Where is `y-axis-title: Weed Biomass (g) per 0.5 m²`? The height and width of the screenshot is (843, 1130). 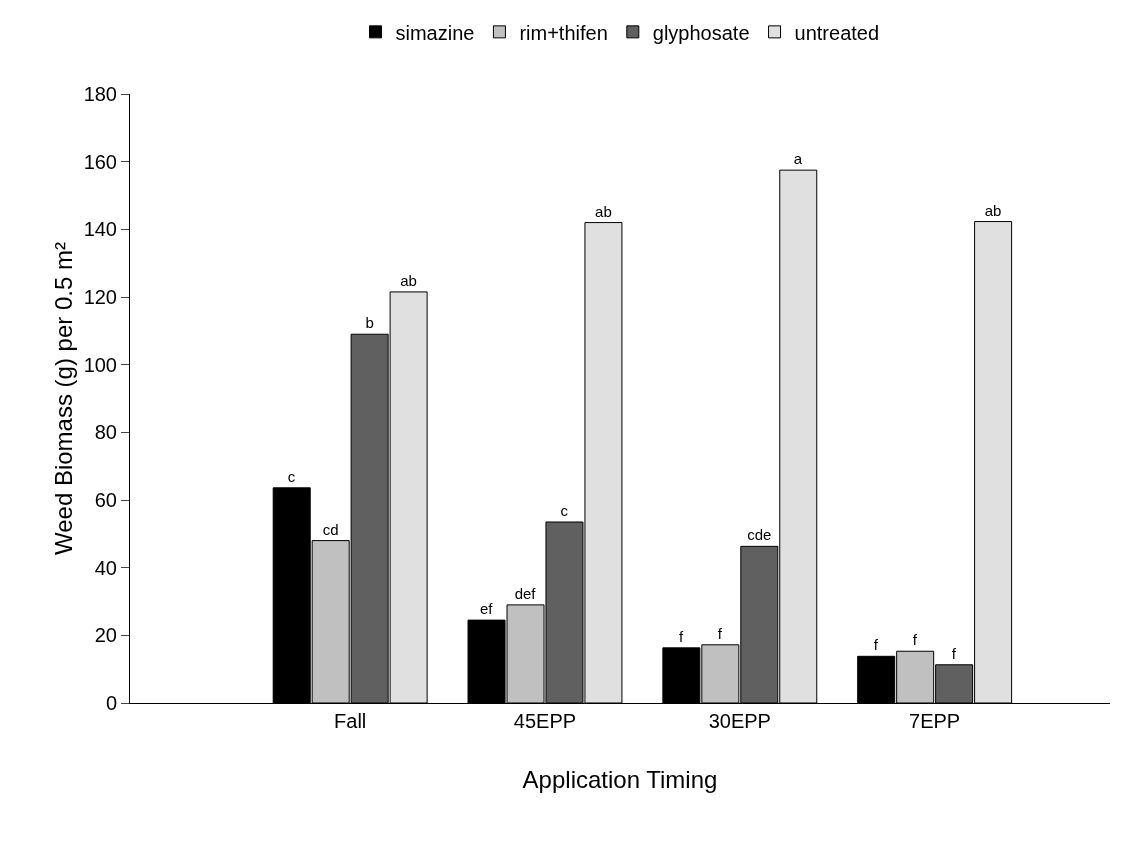 y-axis-title: Weed Biomass (g) per 0.5 m² is located at coordinates (63, 398).